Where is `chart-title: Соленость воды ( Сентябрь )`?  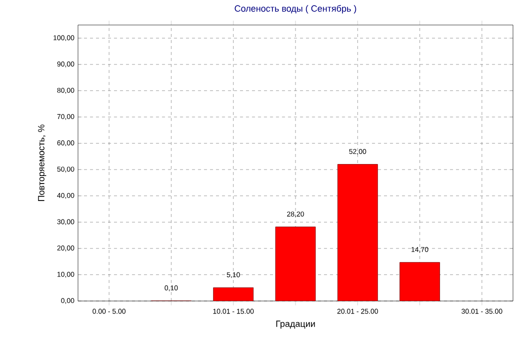 chart-title: Соленость воды ( Сентябрь ) is located at coordinates (295, 9).